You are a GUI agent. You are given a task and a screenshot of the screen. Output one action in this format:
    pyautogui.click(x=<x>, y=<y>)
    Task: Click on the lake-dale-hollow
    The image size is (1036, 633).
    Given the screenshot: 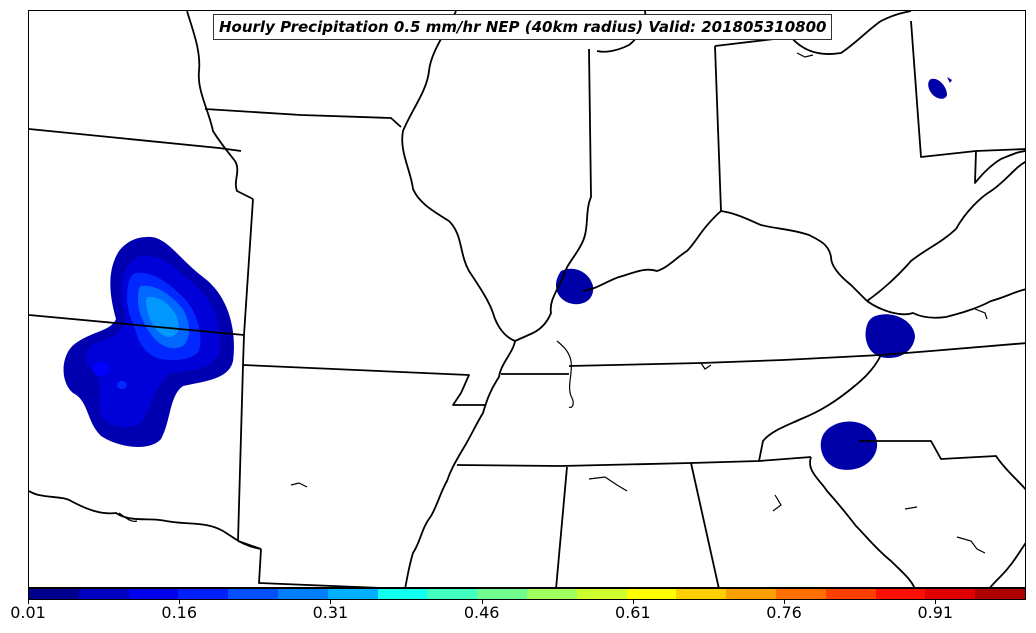 What is the action you would take?
    pyautogui.click(x=706, y=366)
    